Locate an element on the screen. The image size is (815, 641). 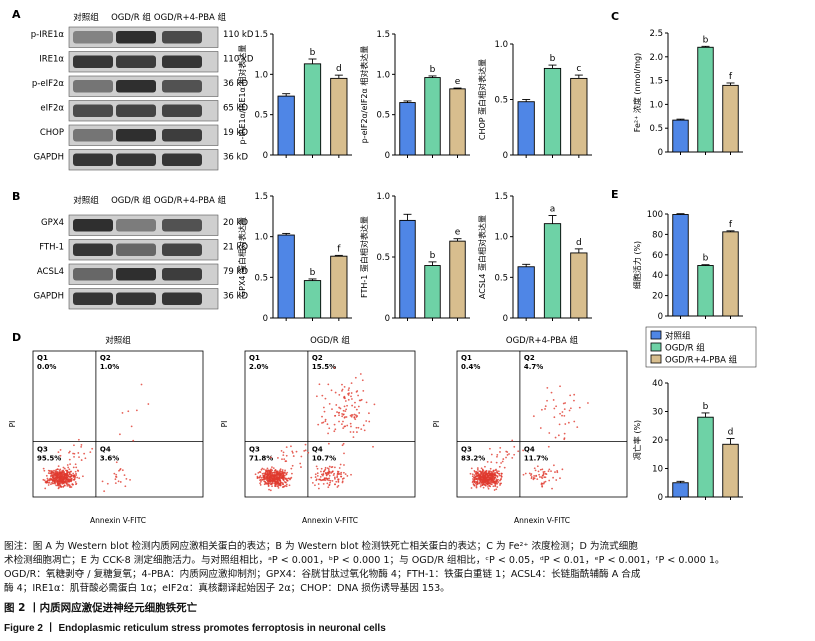
flow-y-axis-label: PI is located at coordinates (436, 424).